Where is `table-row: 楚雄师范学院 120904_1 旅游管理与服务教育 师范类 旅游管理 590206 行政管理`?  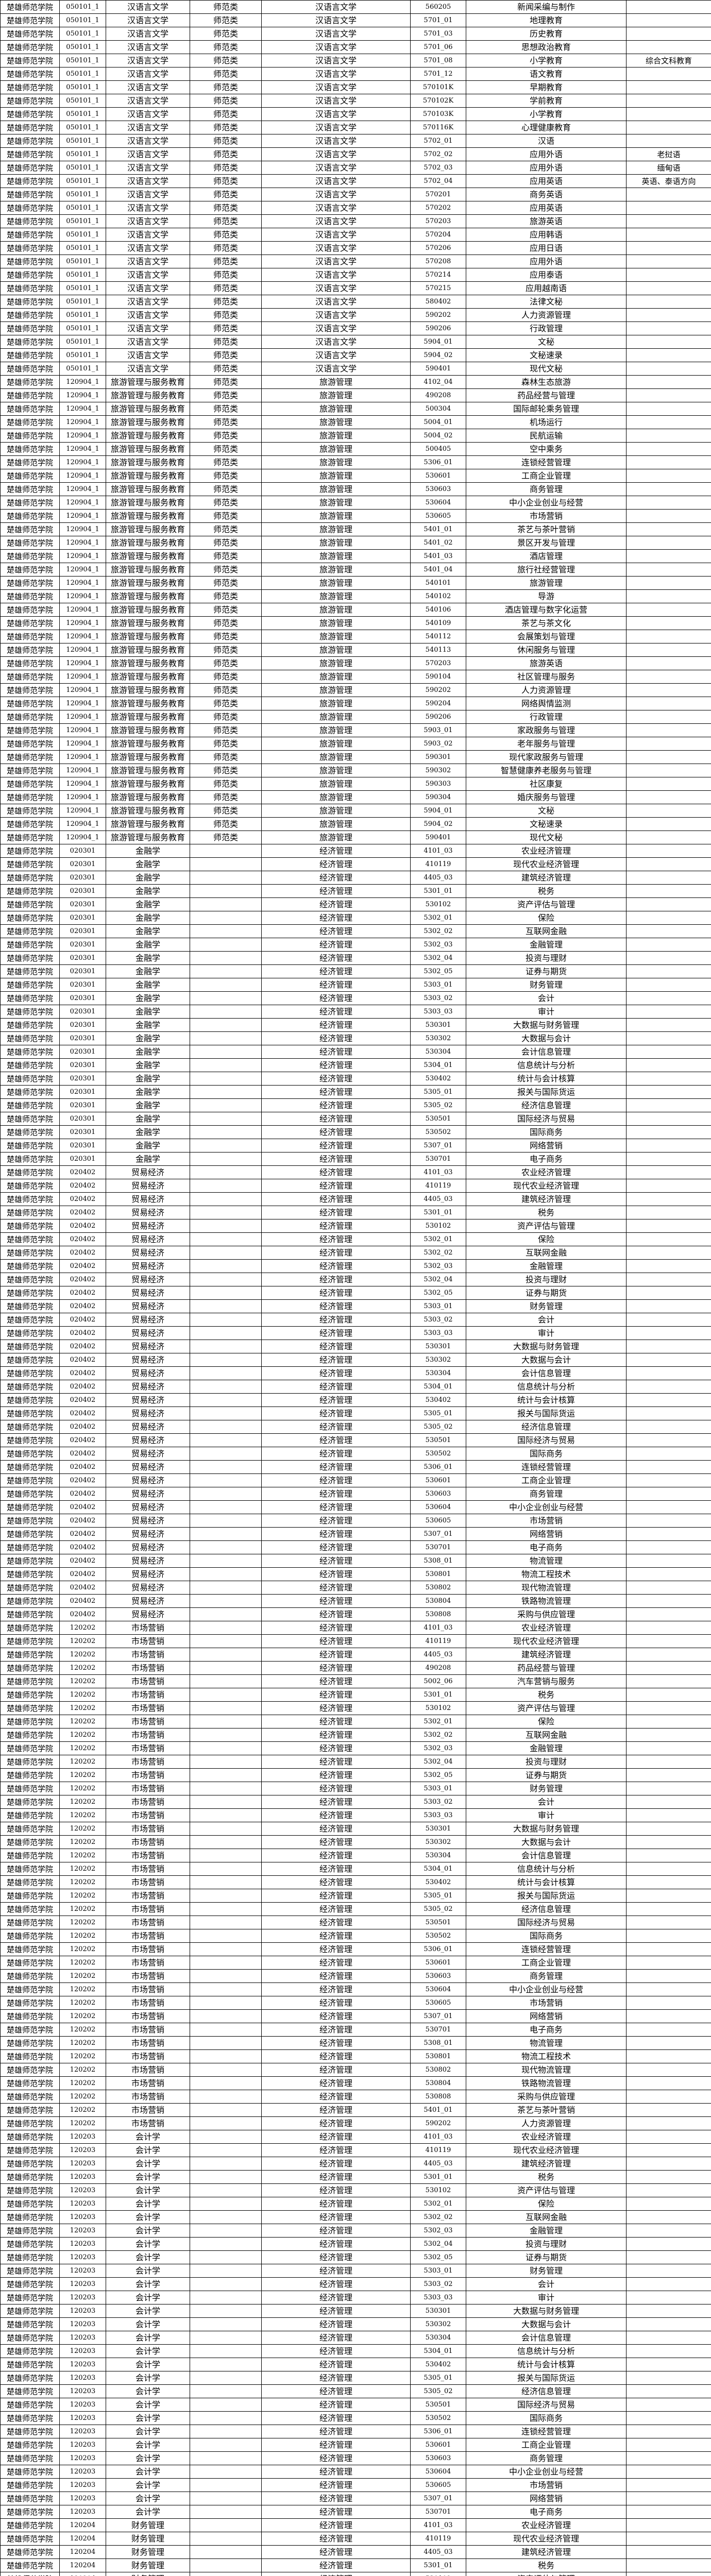
table-row: 楚雄师范学院 120904_1 旅游管理与服务教育 师范类 旅游管理 590206 行政管理 is located at coordinates (355, 717).